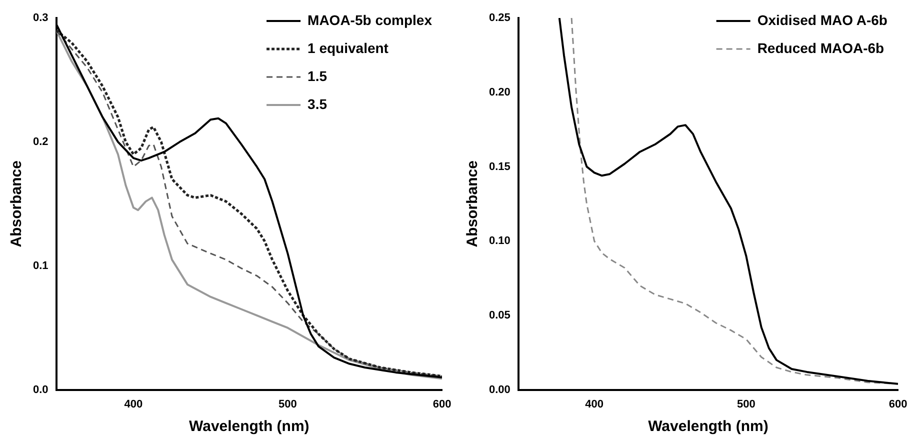 This screenshot has width=912, height=440. I want to click on y-tick-label: 0.05, so click(499, 315).